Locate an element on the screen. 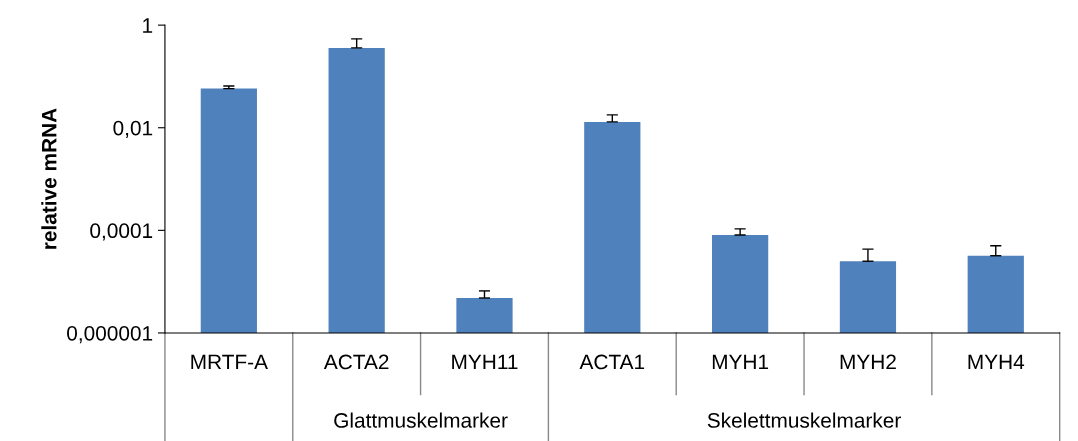 This screenshot has width=1078, height=441. x-tick-label: MYH4 is located at coordinates (996, 362).